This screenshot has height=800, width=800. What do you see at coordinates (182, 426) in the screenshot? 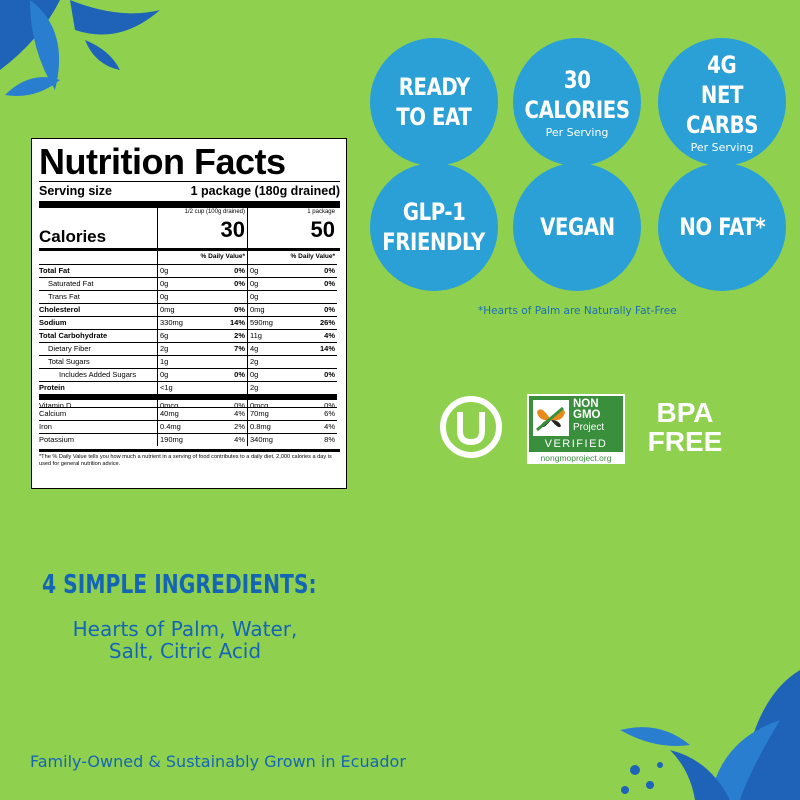
I see `nutrient-amount-col1: 0.4mg` at bounding box center [182, 426].